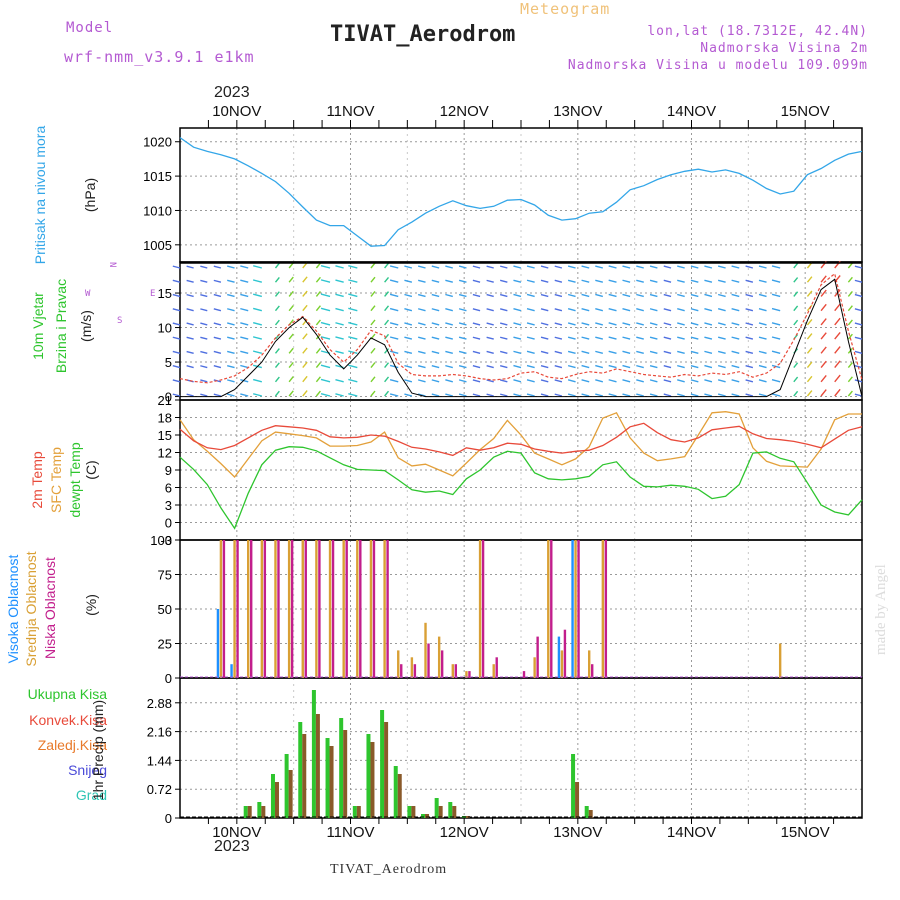 The height and width of the screenshot is (900, 900). Describe the element at coordinates (72, 745) in the screenshot. I see `precip-legend-zaledj: Zaledj.Kisa` at that location.